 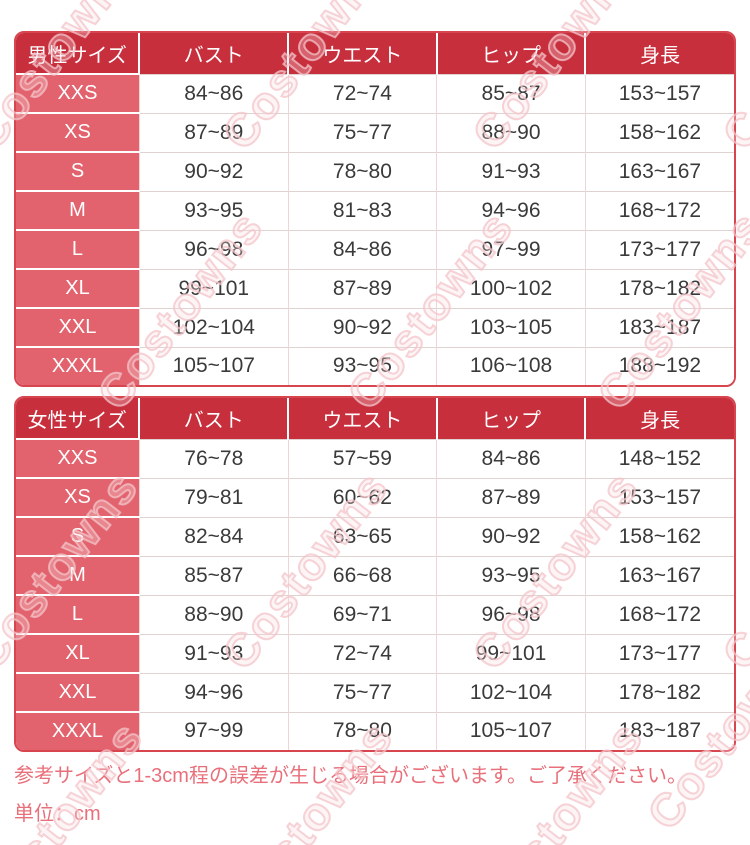 I want to click on waist-value: 69~71, so click(x=362, y=614).